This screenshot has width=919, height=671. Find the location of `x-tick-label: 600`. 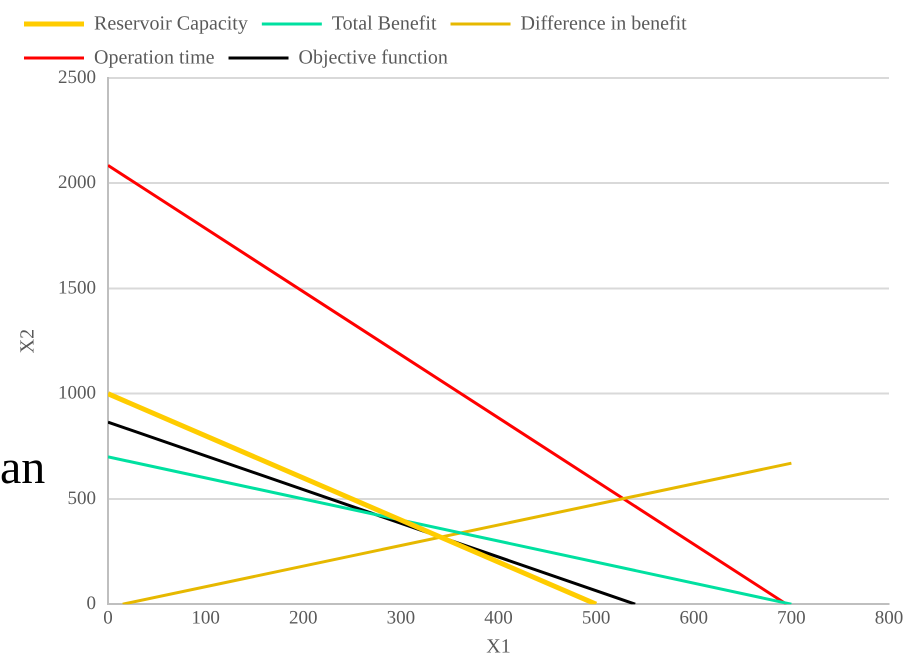

x-tick-label: 600 is located at coordinates (694, 618).